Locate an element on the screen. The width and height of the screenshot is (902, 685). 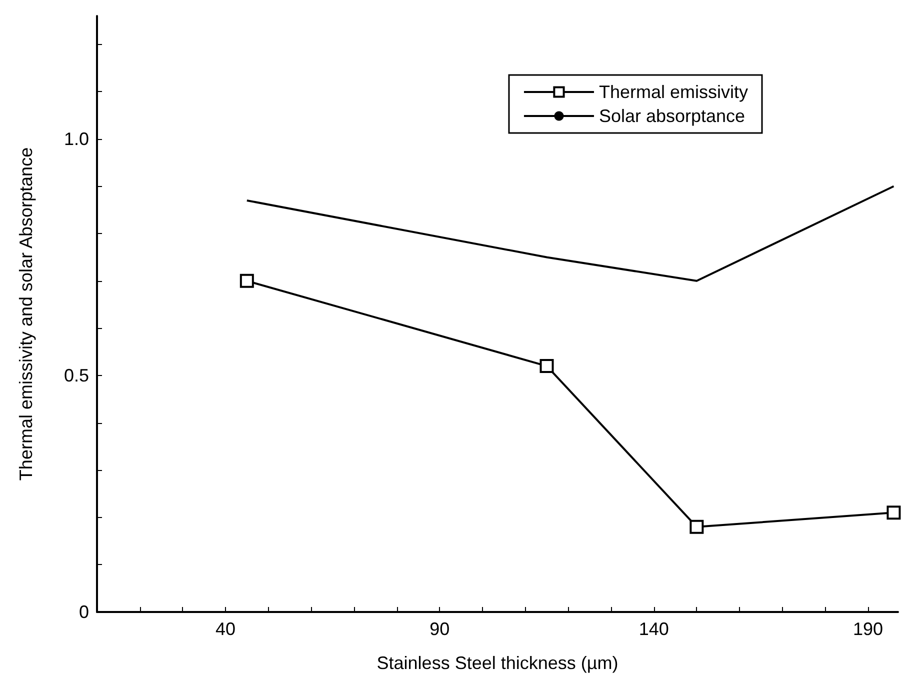
y-axis-title: Thermal emissivity and solar Absorptance is located at coordinates (26, 314).